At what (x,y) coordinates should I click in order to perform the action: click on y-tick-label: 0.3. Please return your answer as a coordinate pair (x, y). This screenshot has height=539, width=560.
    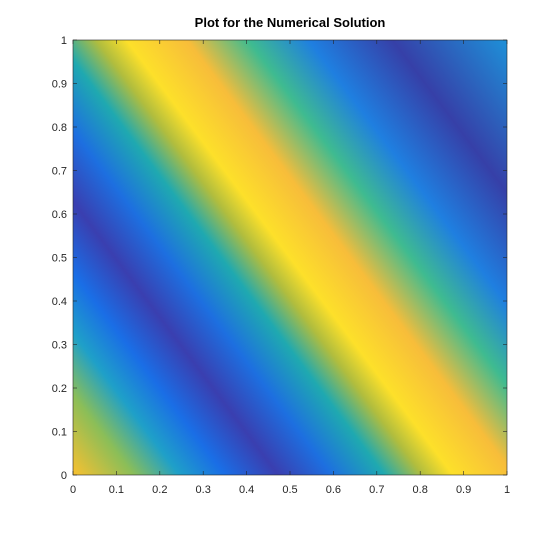
    Looking at the image, I should click on (59, 346).